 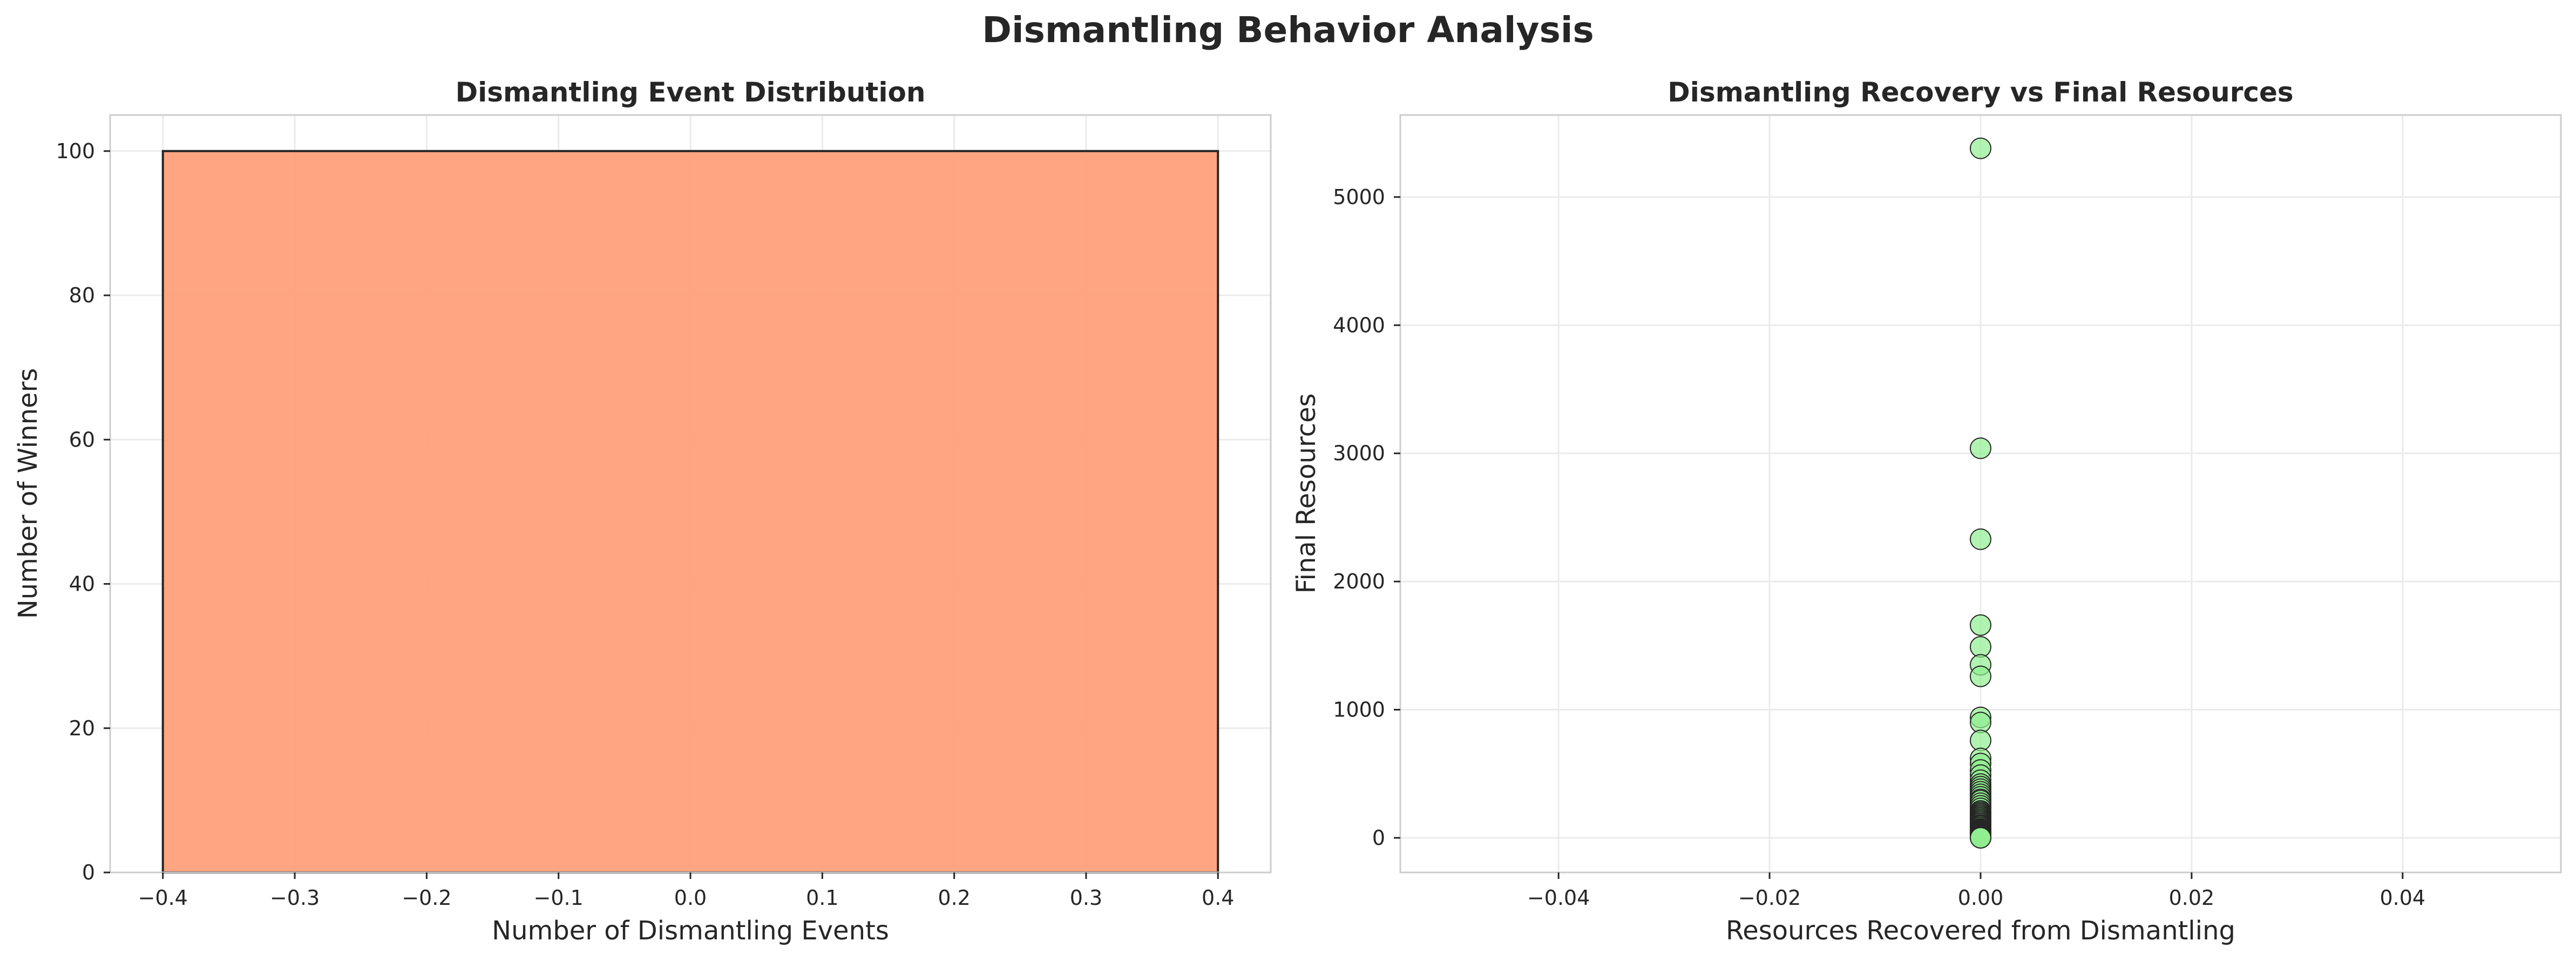 I want to click on histogram-x-axis-label: Number of Dismantling Events, so click(x=691, y=931).